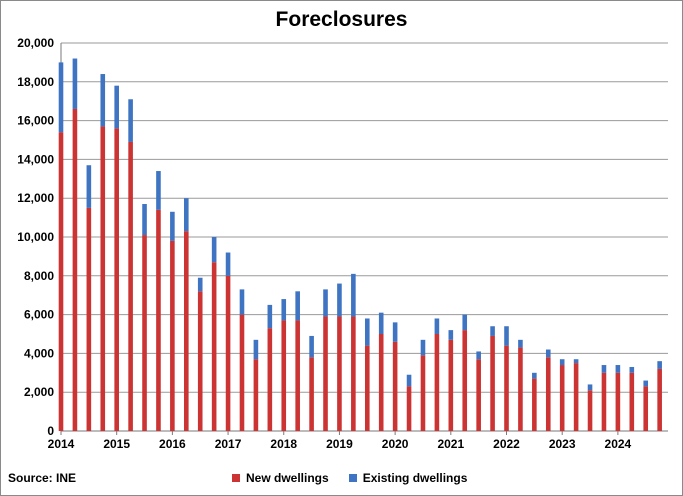 This screenshot has width=683, height=496. I want to click on y-tick-label: 8,000, so click(39, 276).